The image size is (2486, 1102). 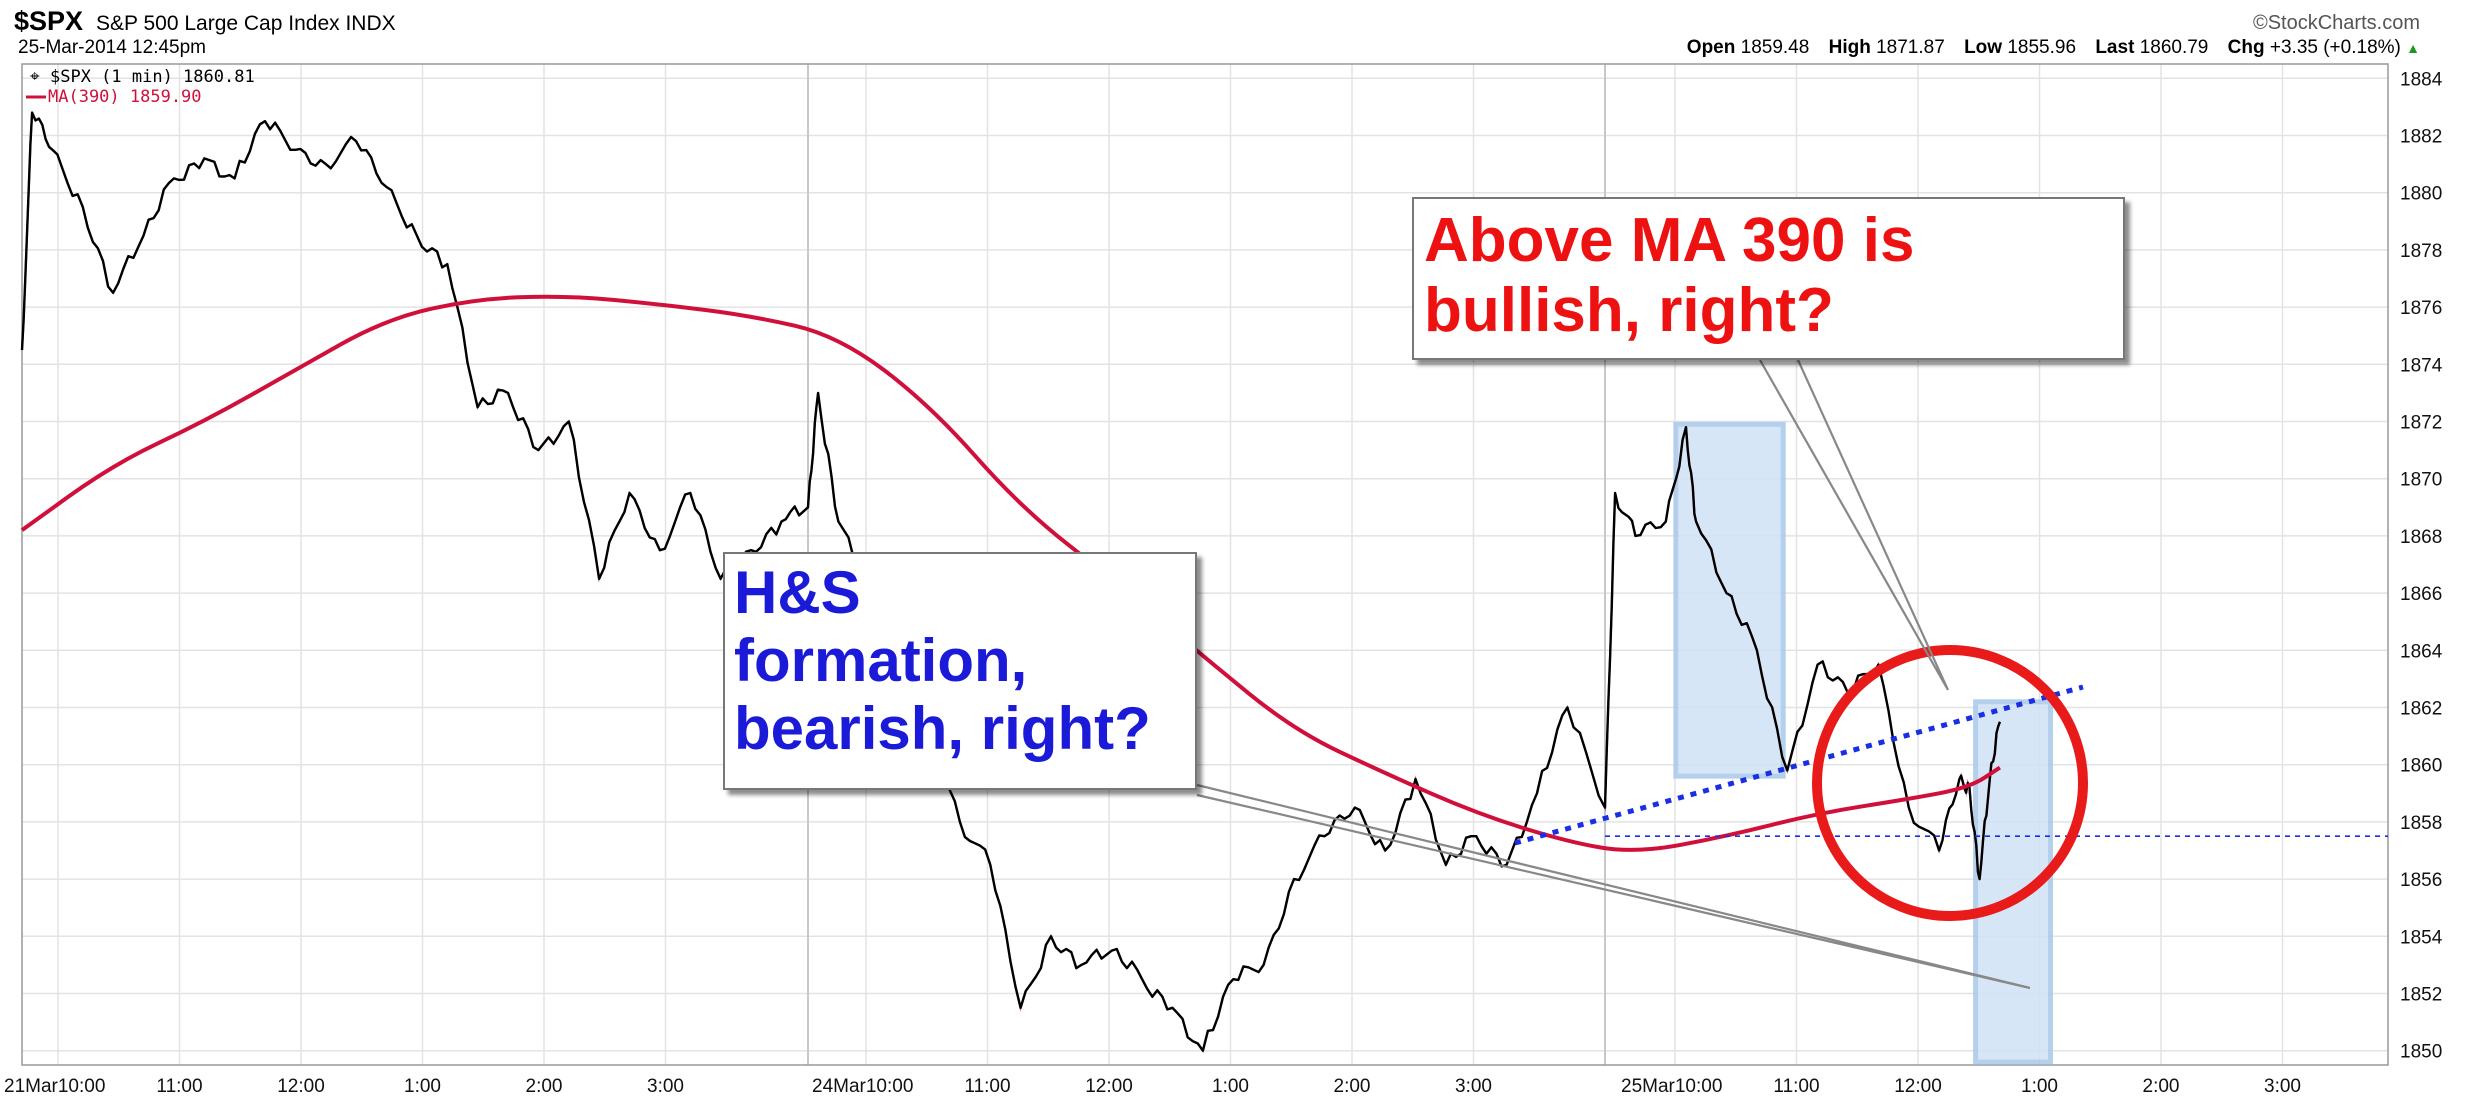 What do you see at coordinates (797, 592) in the screenshot?
I see `annotation-hs-line-1: H&S` at bounding box center [797, 592].